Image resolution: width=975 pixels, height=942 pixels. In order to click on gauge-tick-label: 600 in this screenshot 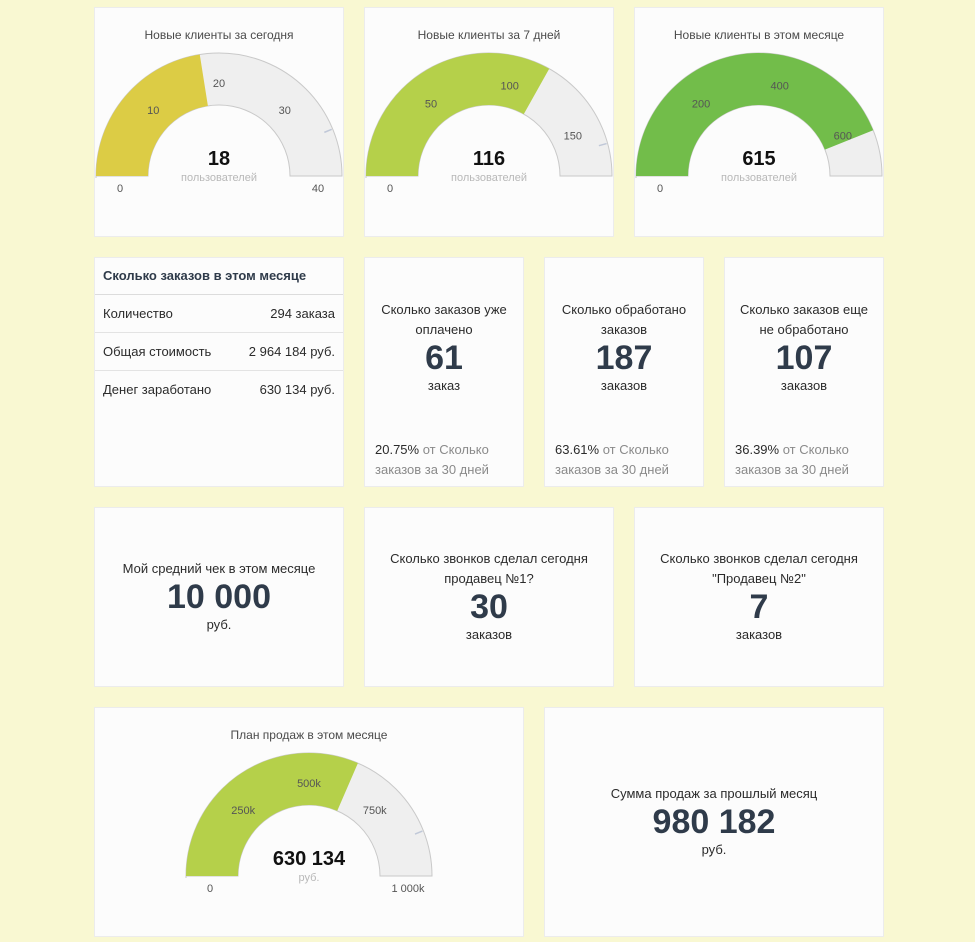, I will do `click(843, 137)`.